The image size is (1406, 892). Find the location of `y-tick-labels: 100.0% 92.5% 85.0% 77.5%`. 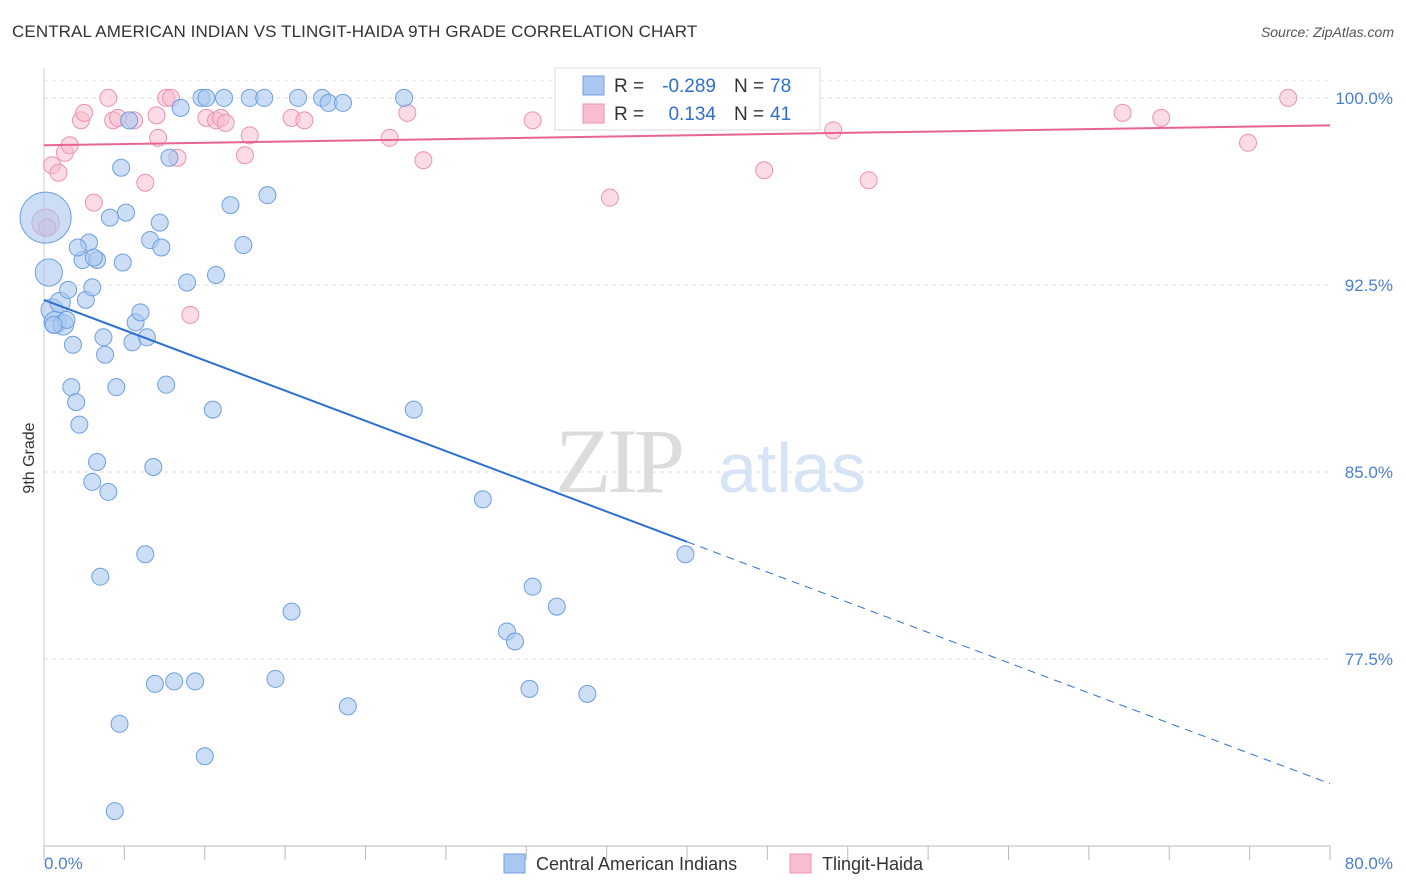

y-tick-labels: 100.0% 92.5% 85.0% 77.5% is located at coordinates (1364, 379).